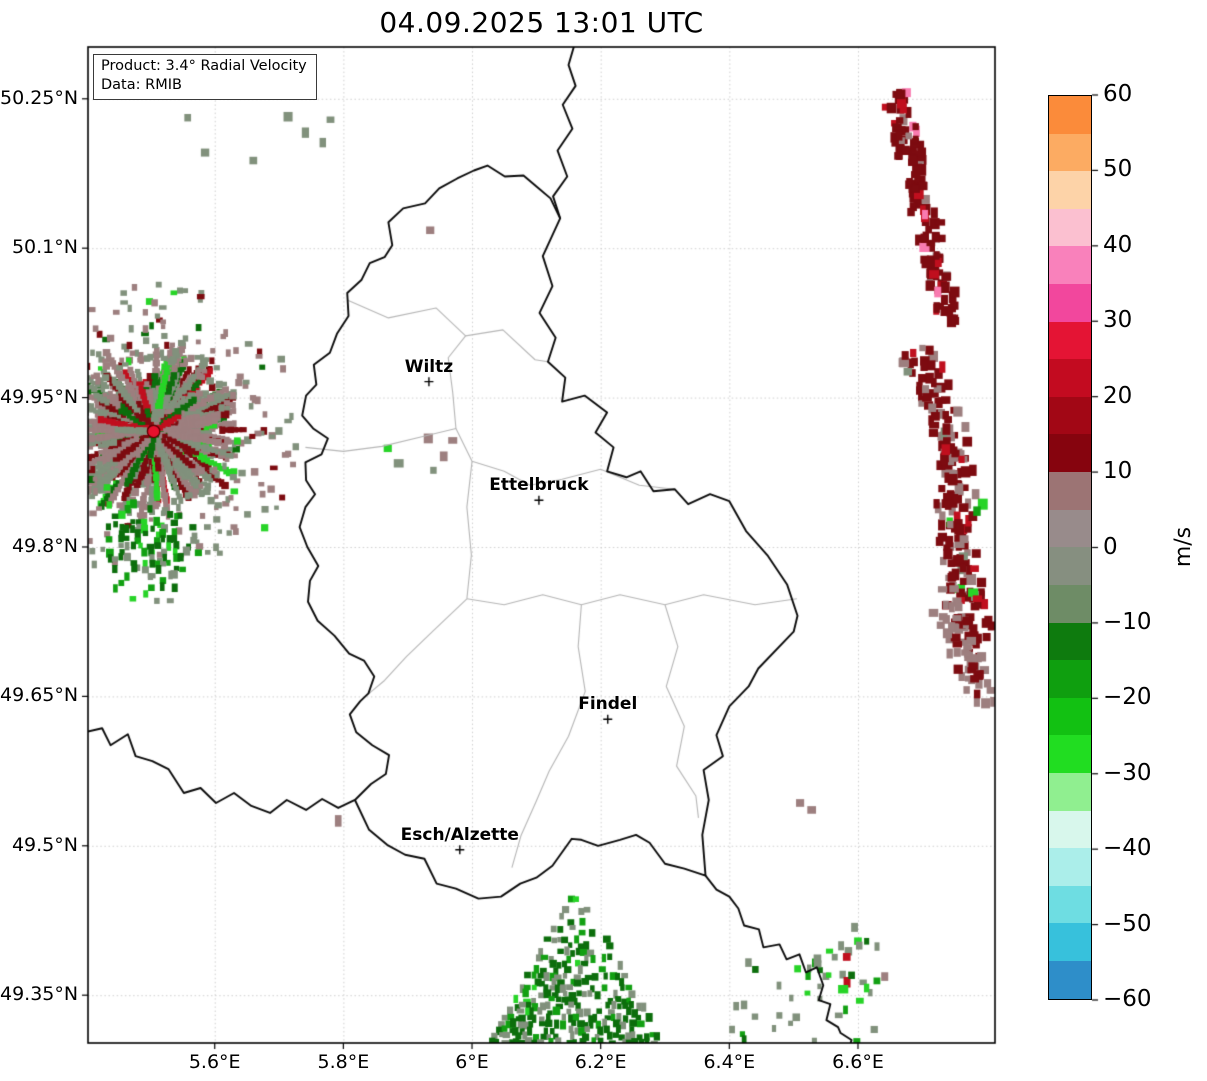 The image size is (1207, 1081). I want to click on x-tick-label: 5.6°E, so click(214, 1062).